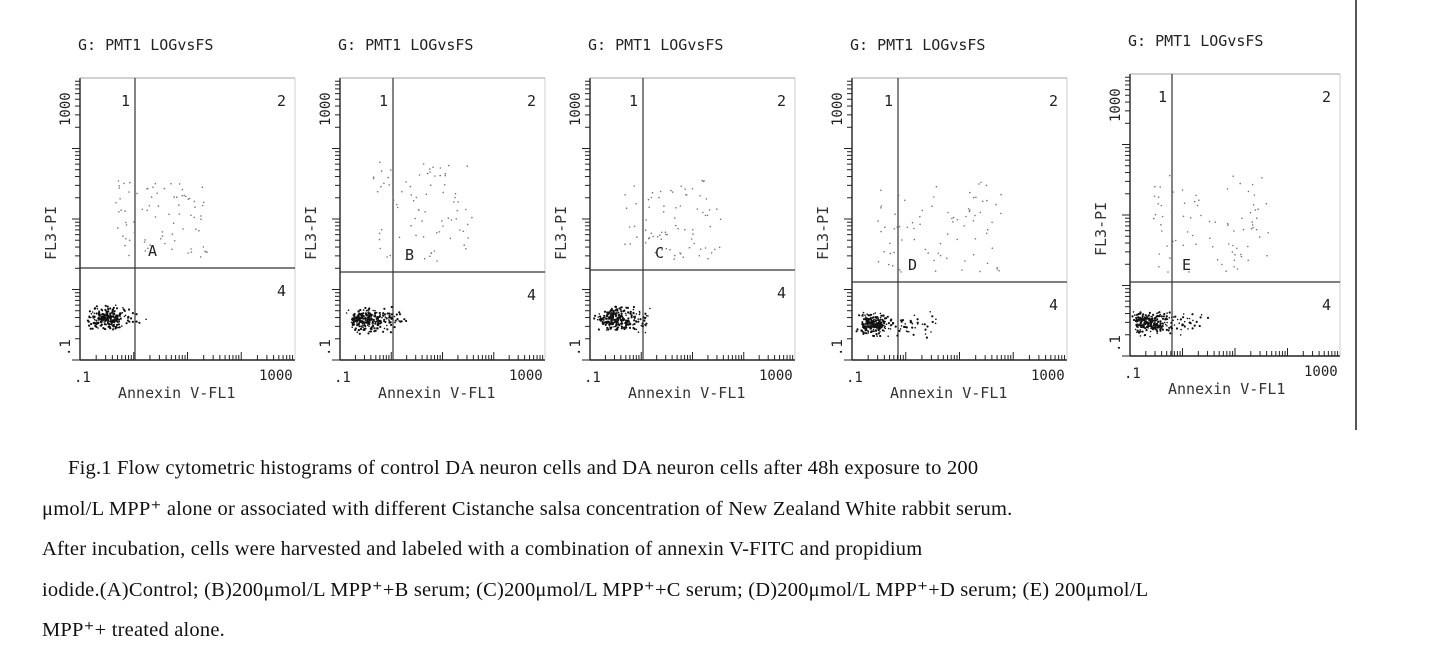  What do you see at coordinates (409, 255) in the screenshot?
I see `panel-letter-label: B` at bounding box center [409, 255].